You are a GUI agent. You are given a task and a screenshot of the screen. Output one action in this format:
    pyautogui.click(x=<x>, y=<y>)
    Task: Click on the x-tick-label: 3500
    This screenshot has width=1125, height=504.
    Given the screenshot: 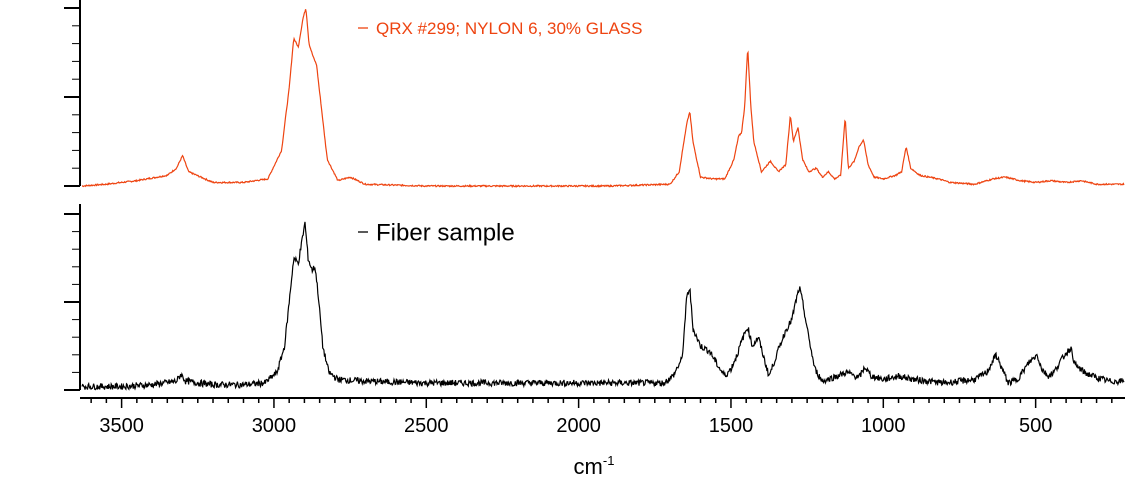 What is the action you would take?
    pyautogui.click(x=121, y=426)
    